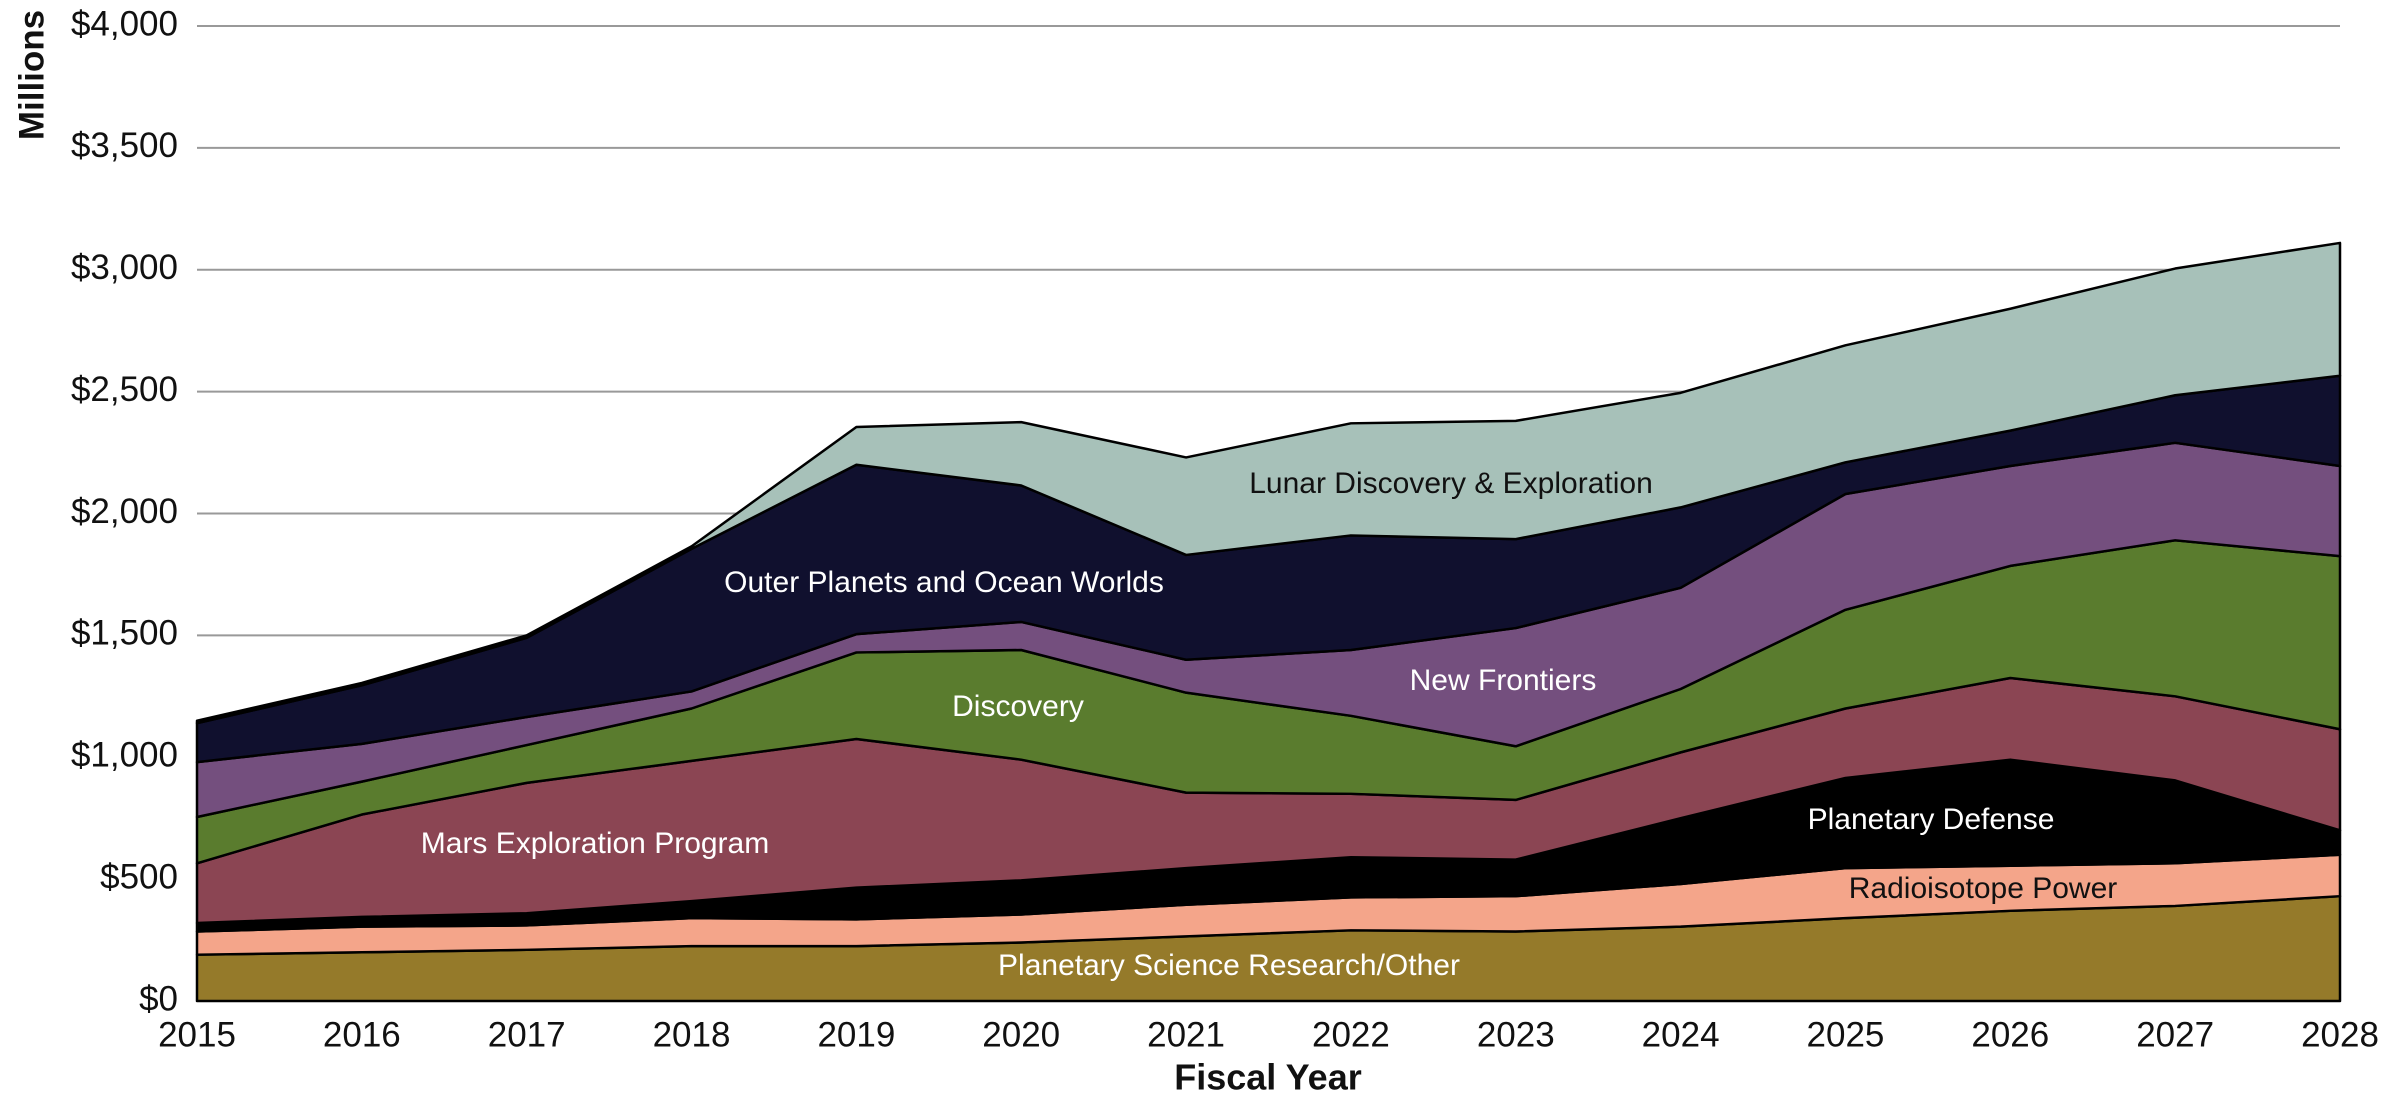 This screenshot has height=1096, width=2403. Describe the element at coordinates (31, 75) in the screenshot. I see `y-axis-label: Millions` at that location.